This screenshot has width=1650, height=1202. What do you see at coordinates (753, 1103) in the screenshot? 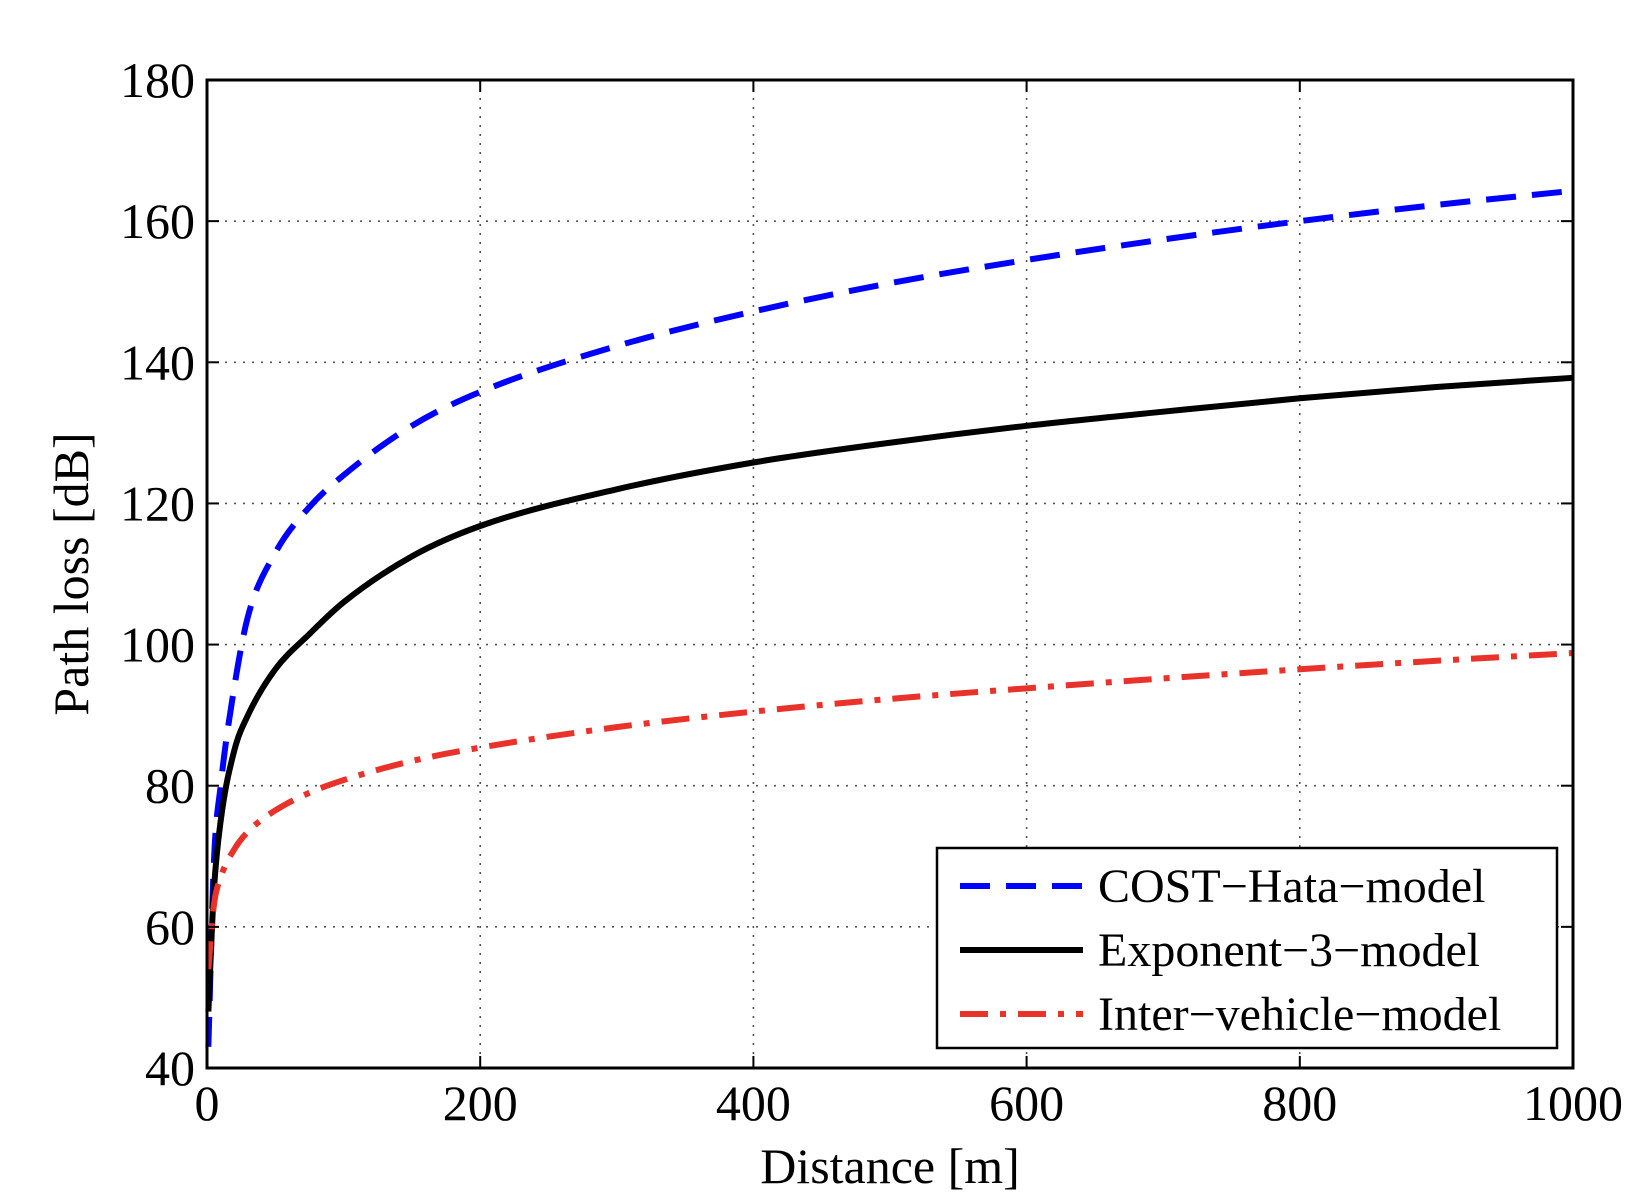
I see `x-tick-label-400: 400` at bounding box center [753, 1103].